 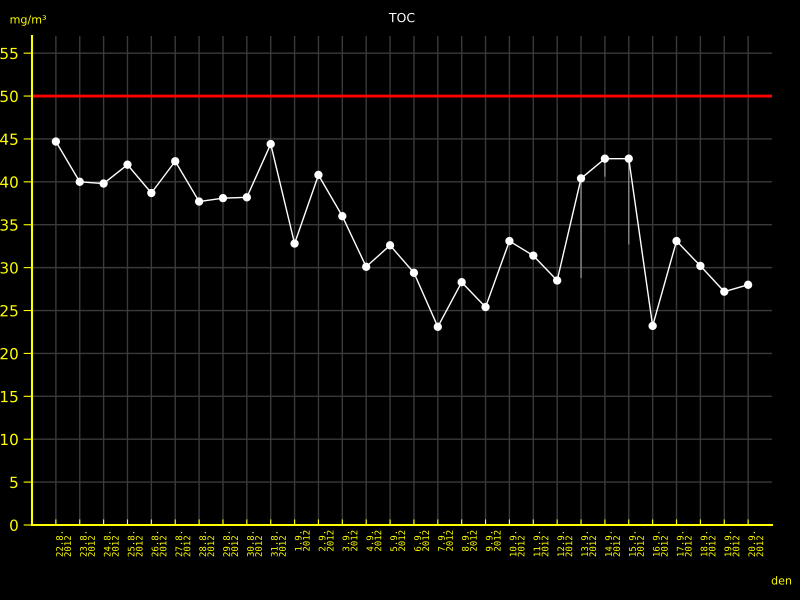 I want to click on y-tick-label: 25, so click(x=9, y=310).